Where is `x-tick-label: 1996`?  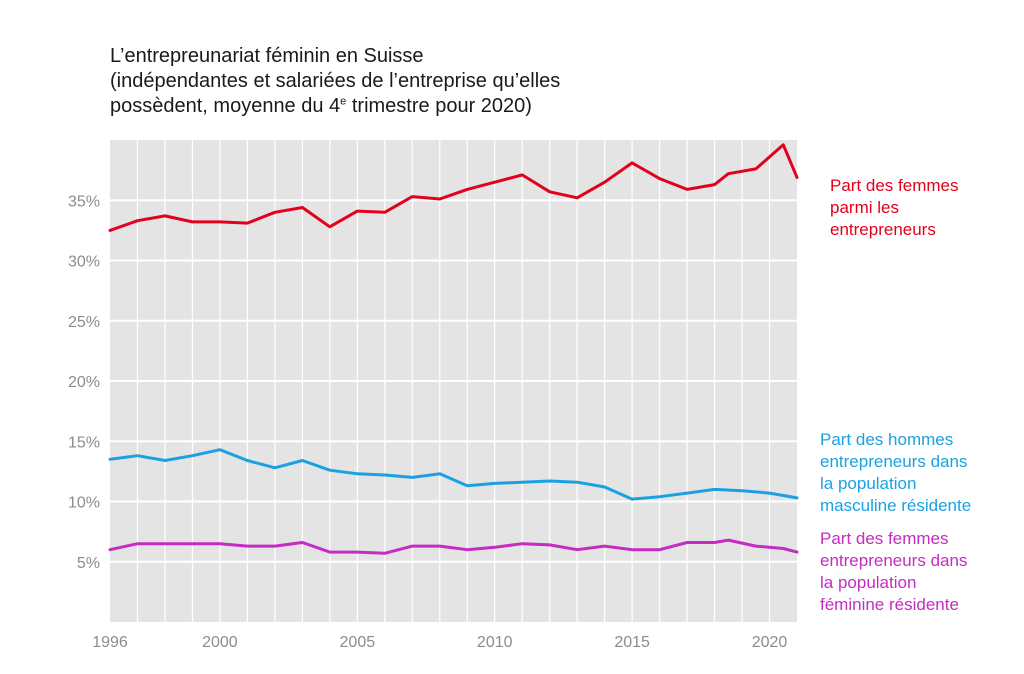 x-tick-label: 1996 is located at coordinates (110, 642).